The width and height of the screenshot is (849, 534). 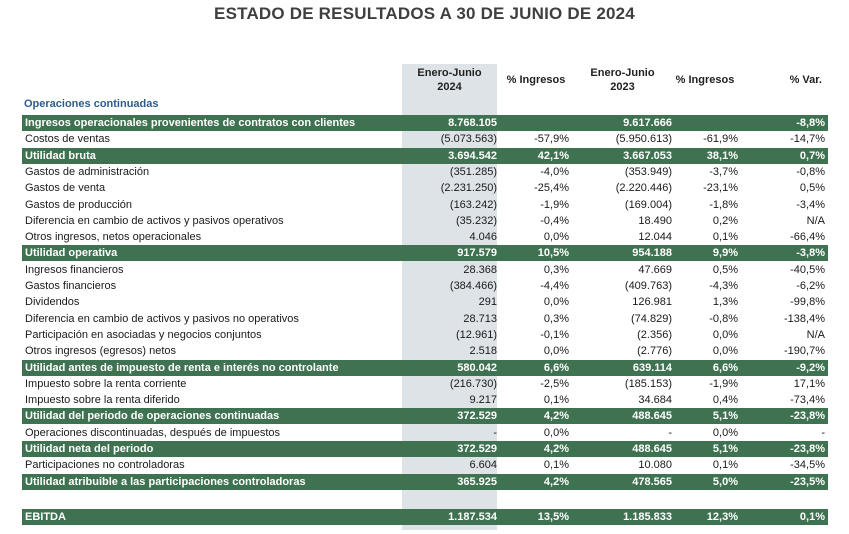 What do you see at coordinates (655, 465) in the screenshot?
I see `value-2023: 10.080` at bounding box center [655, 465].